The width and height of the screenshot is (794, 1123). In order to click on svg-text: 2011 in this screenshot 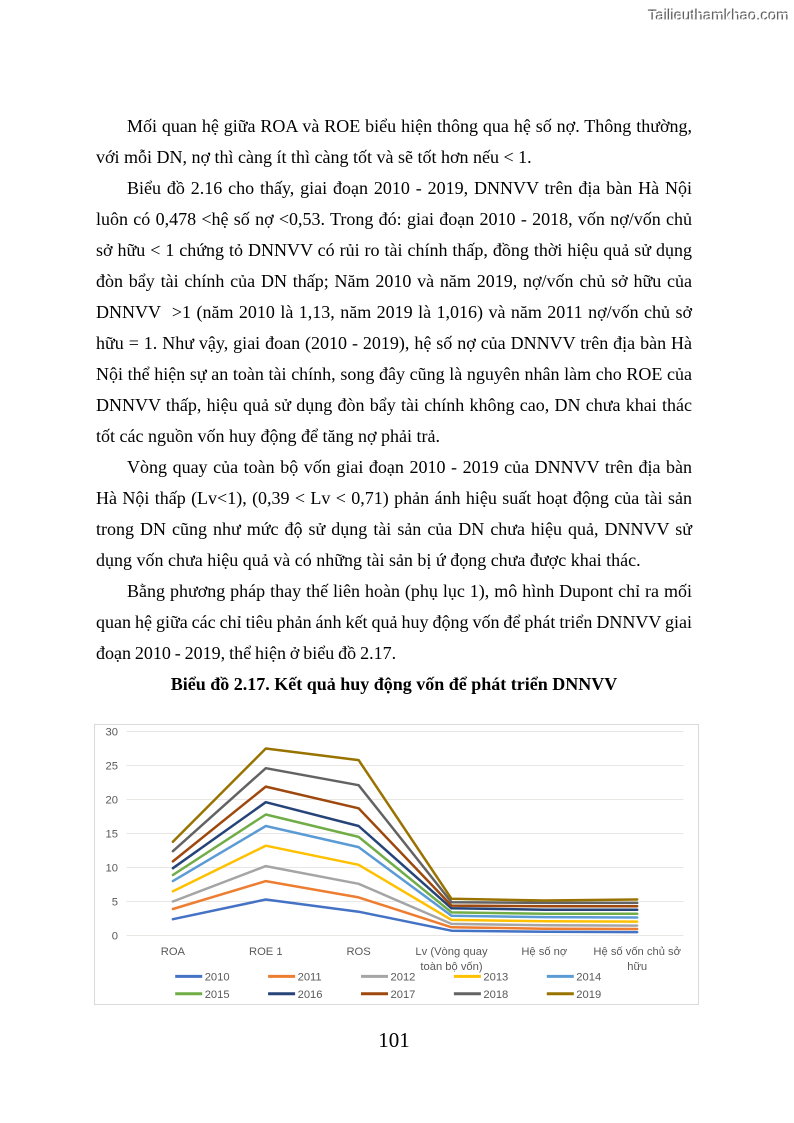, I will do `click(310, 977)`.